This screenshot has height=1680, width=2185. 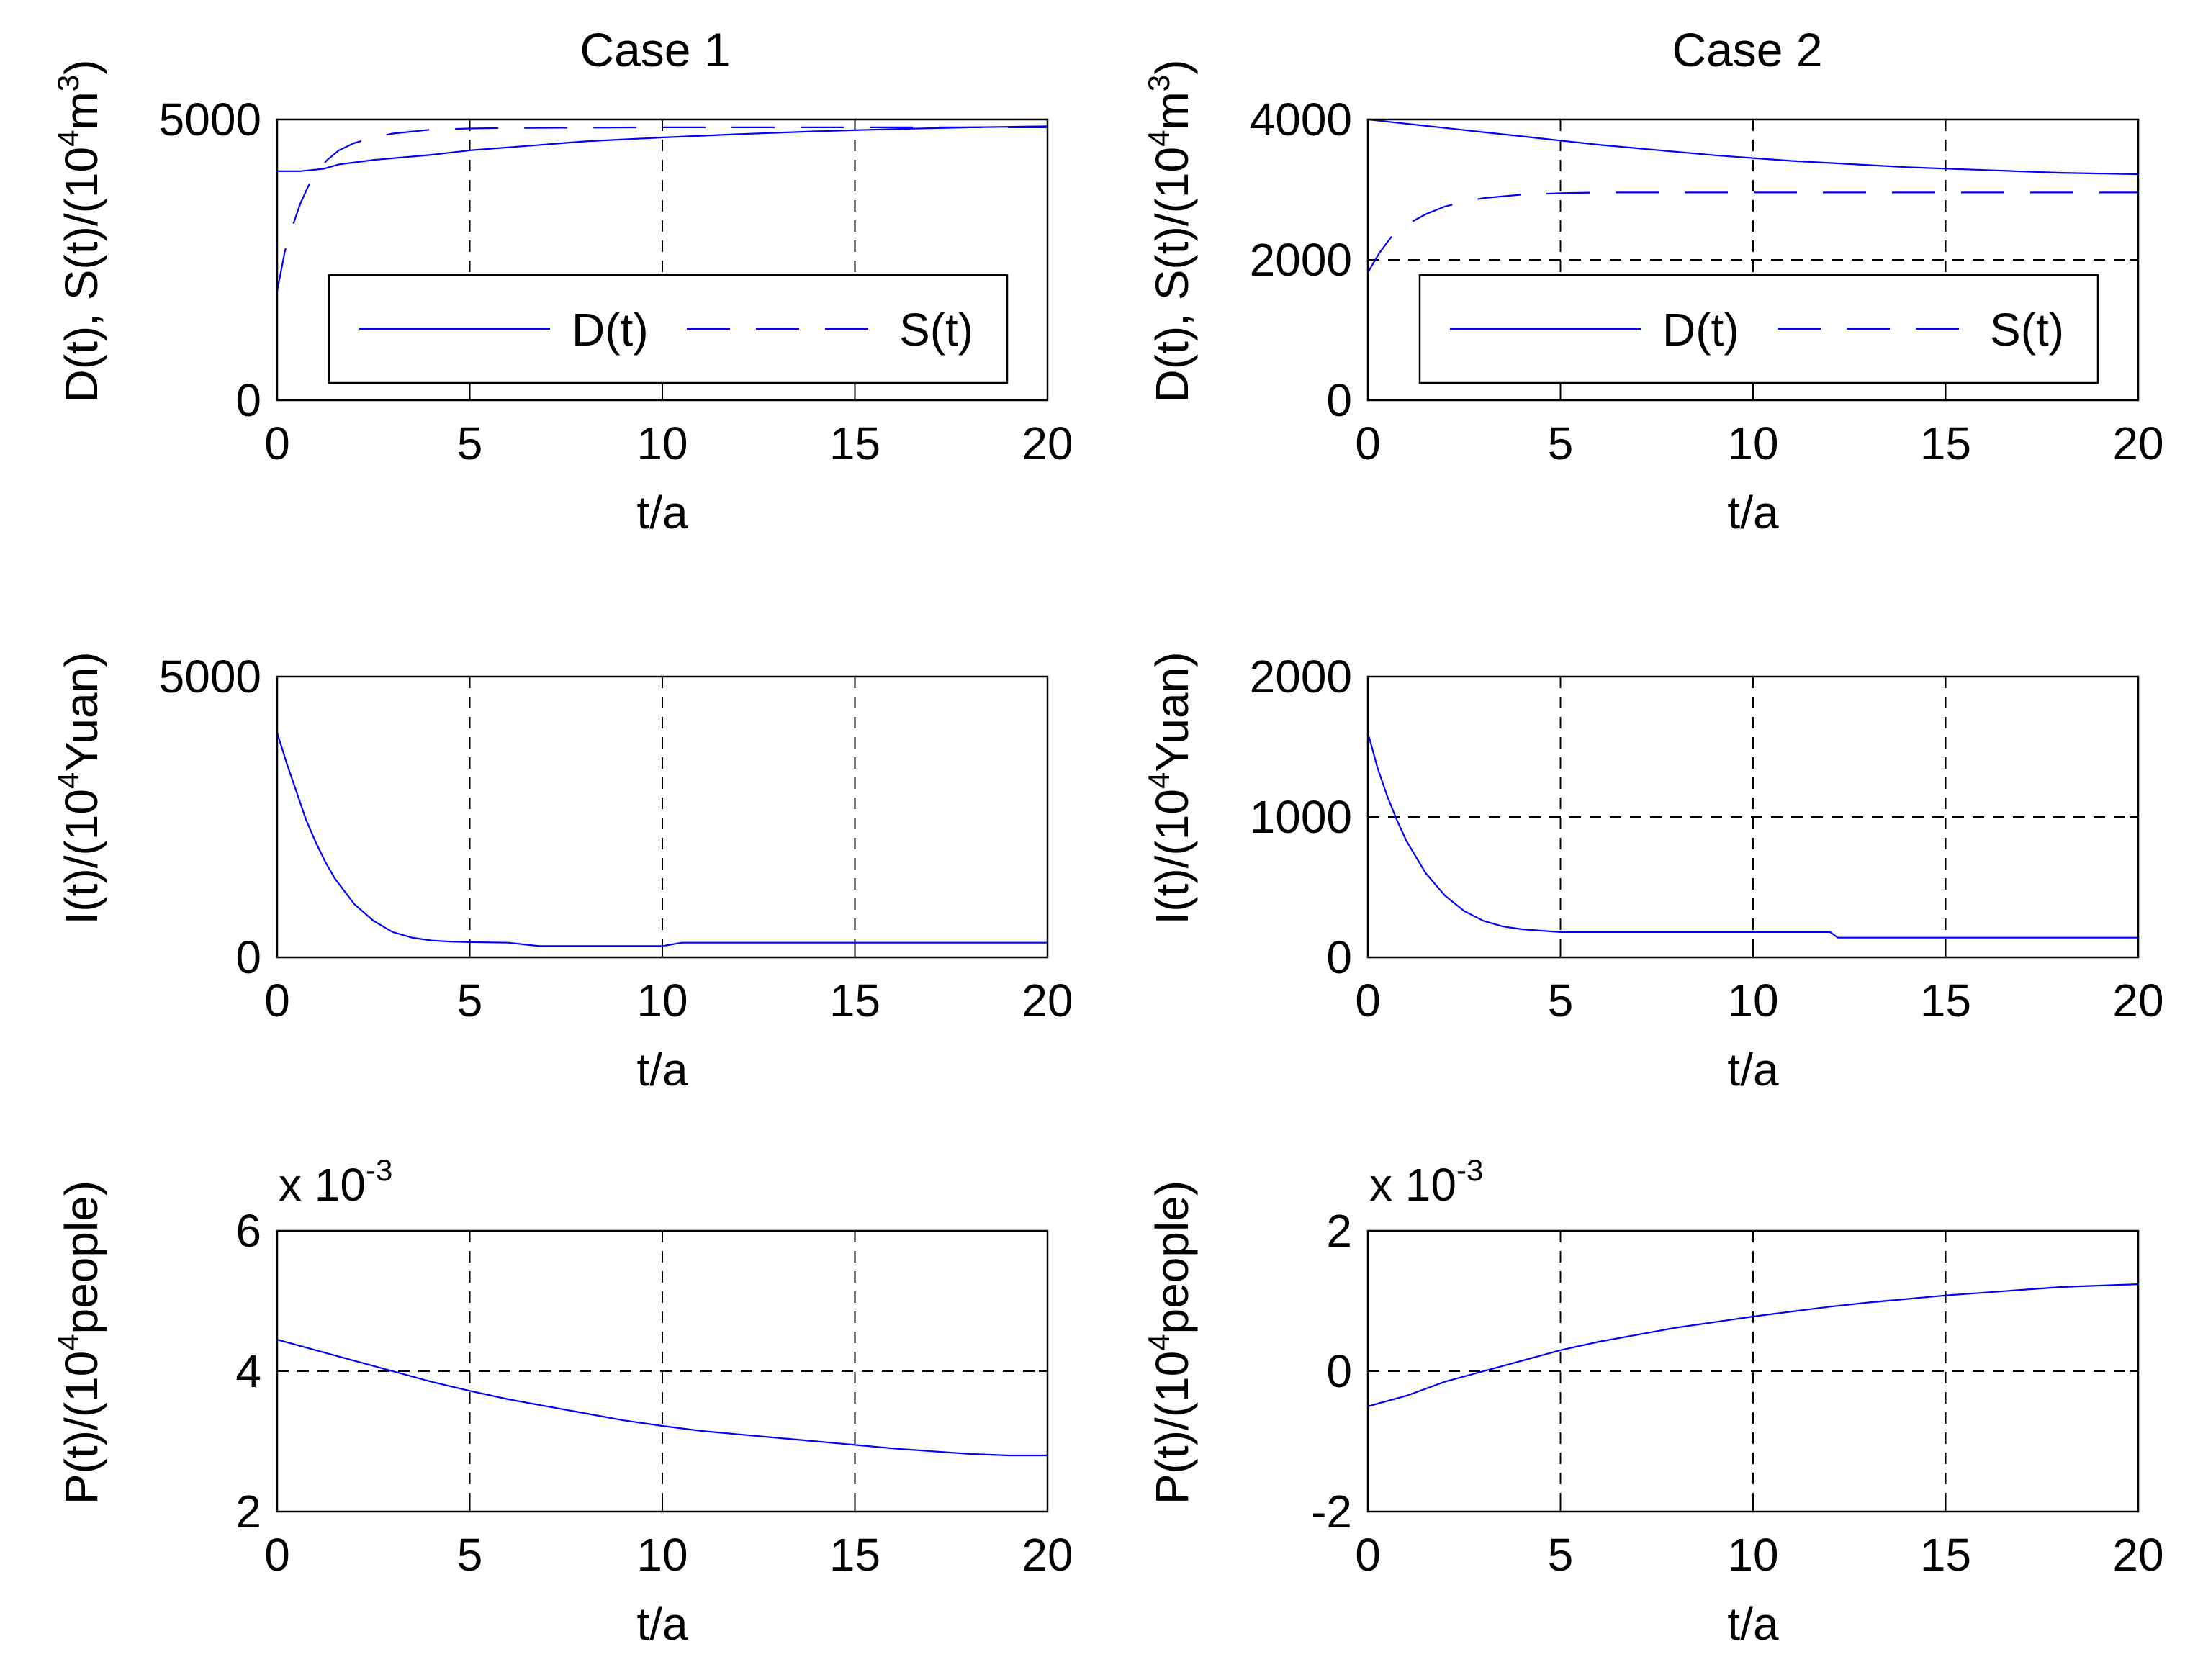 What do you see at coordinates (1301, 817) in the screenshot?
I see `y-tick-label: 1000` at bounding box center [1301, 817].